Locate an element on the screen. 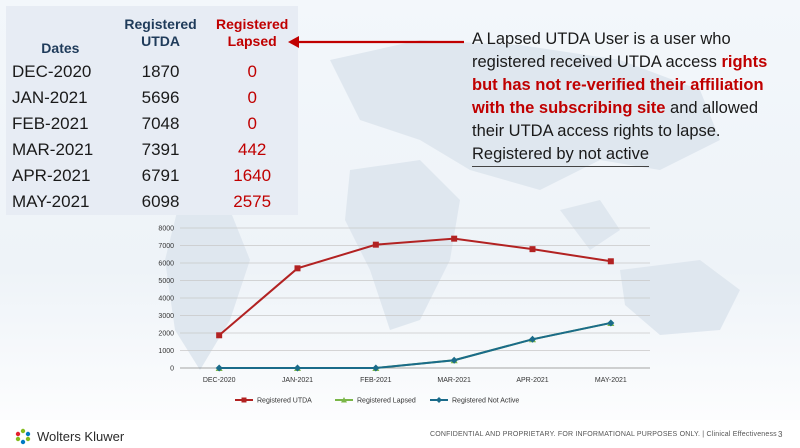  legend-label: Registered Not Active is located at coordinates (485, 401).